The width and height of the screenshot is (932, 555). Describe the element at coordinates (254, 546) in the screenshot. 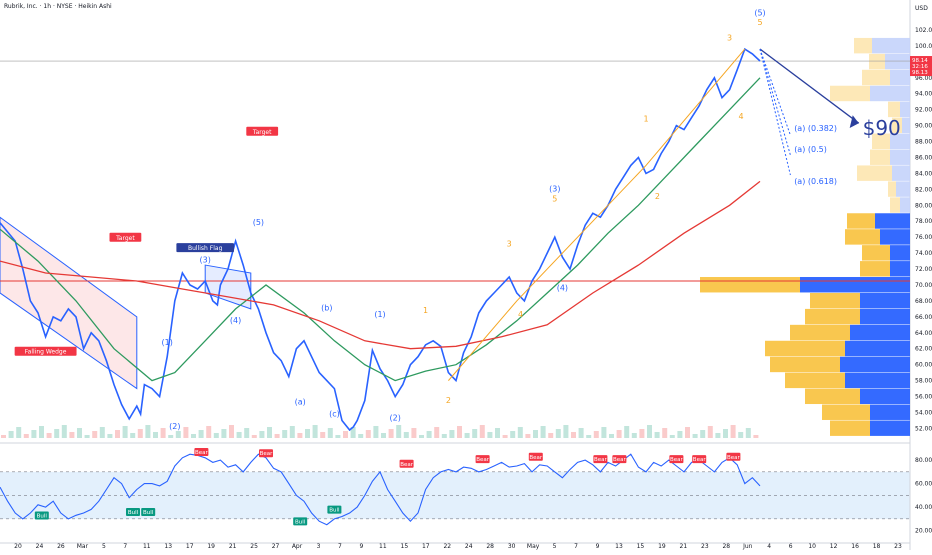

I see `time-tick-label: 25` at that location.